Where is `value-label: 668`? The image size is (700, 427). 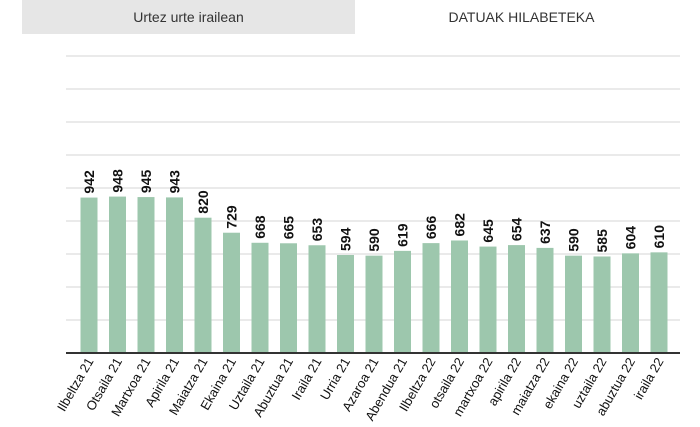 value-label: 668 is located at coordinates (260, 227).